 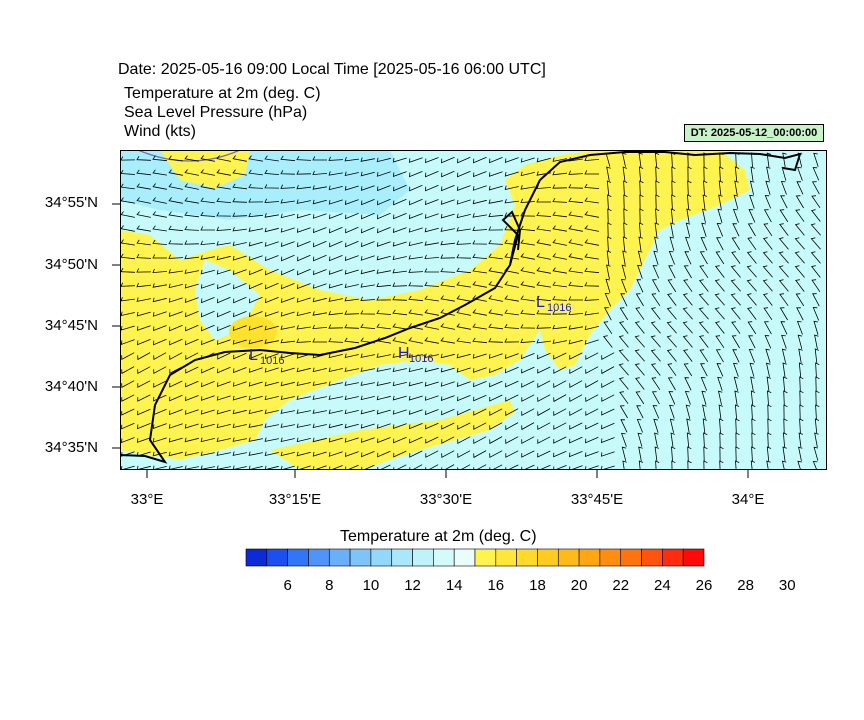 I want to click on variable-wind: Wind (kts), so click(x=160, y=131).